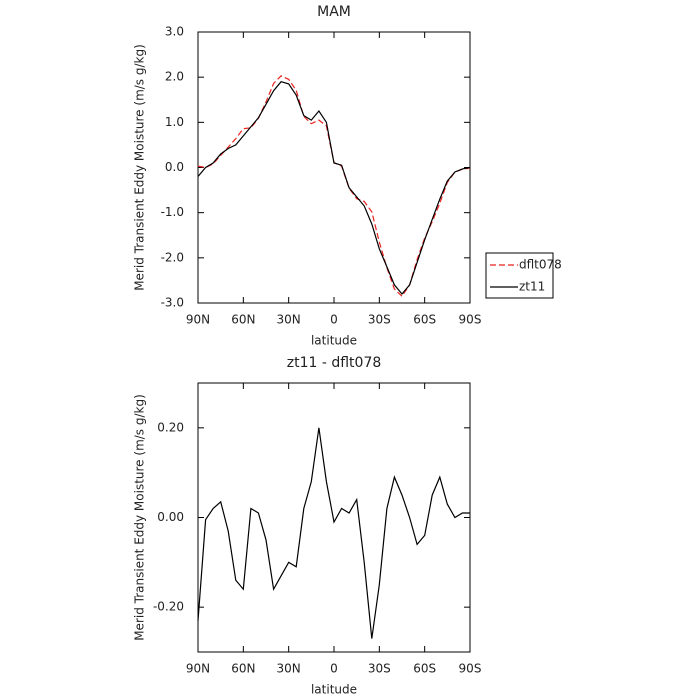 This screenshot has height=700, width=700. Describe the element at coordinates (172, 212) in the screenshot. I see `y-tick-label: -1.0` at that location.